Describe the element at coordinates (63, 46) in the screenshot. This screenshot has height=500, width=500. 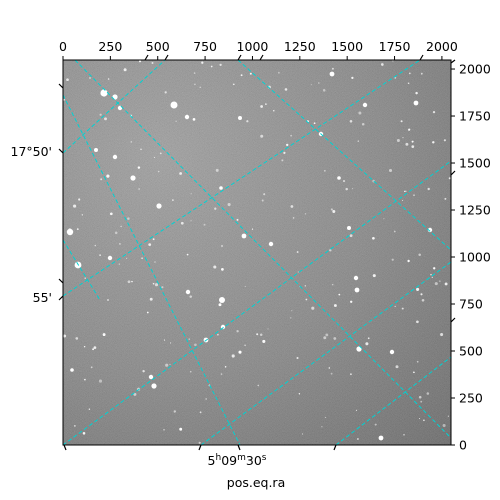
I see `x-tick-label-0: 0` at that location.